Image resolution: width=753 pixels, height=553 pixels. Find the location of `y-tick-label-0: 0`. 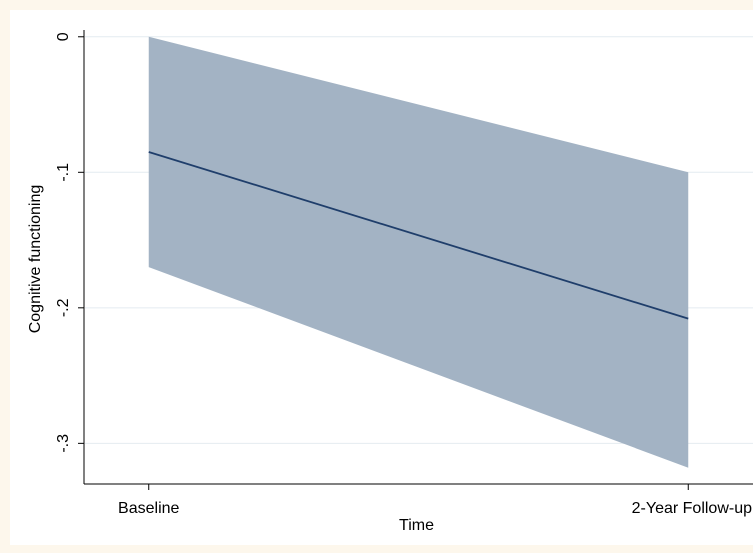

y-tick-label-0: 0 is located at coordinates (63, 36).